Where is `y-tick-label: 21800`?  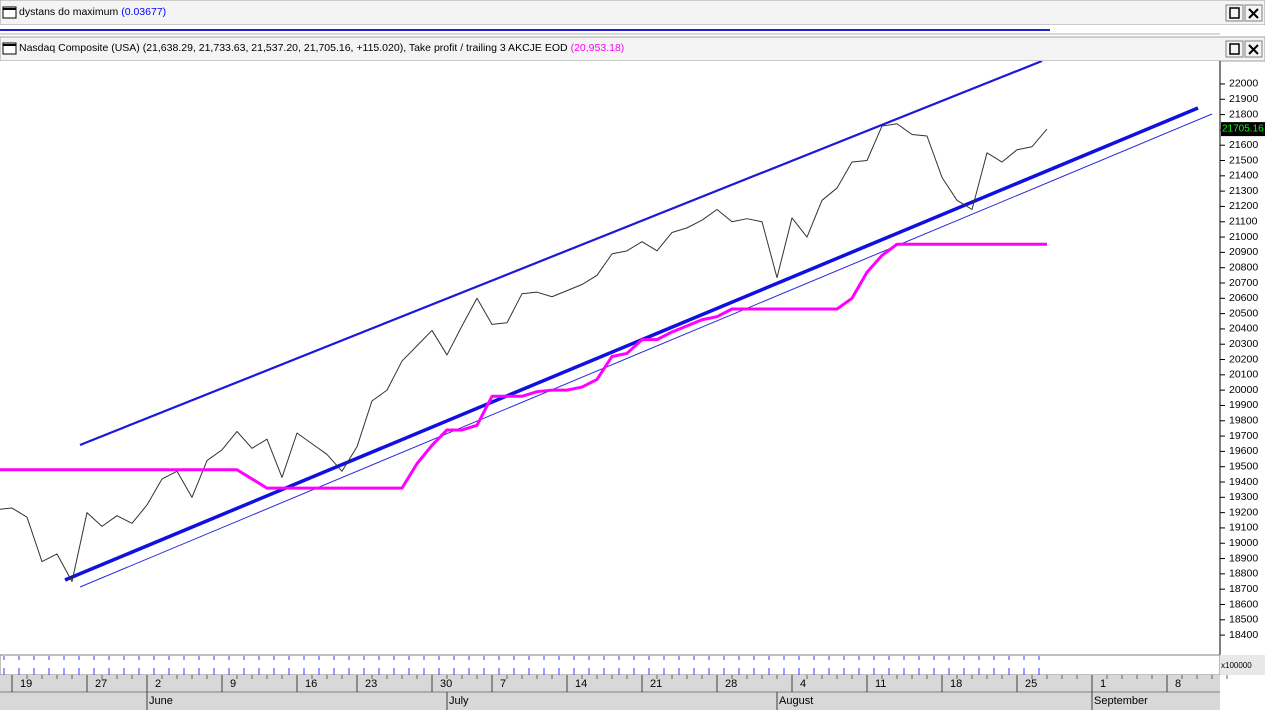
y-tick-label: 21800 is located at coordinates (1243, 114).